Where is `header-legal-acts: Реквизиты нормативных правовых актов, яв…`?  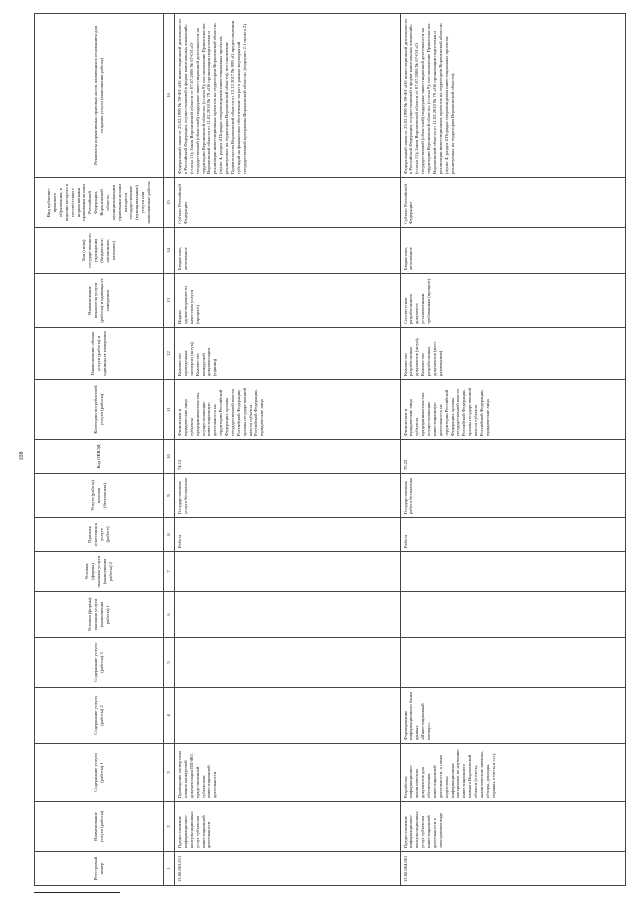 header-legal-acts: Реквизиты нормативных правовых актов, яв… is located at coordinates (99, 95).